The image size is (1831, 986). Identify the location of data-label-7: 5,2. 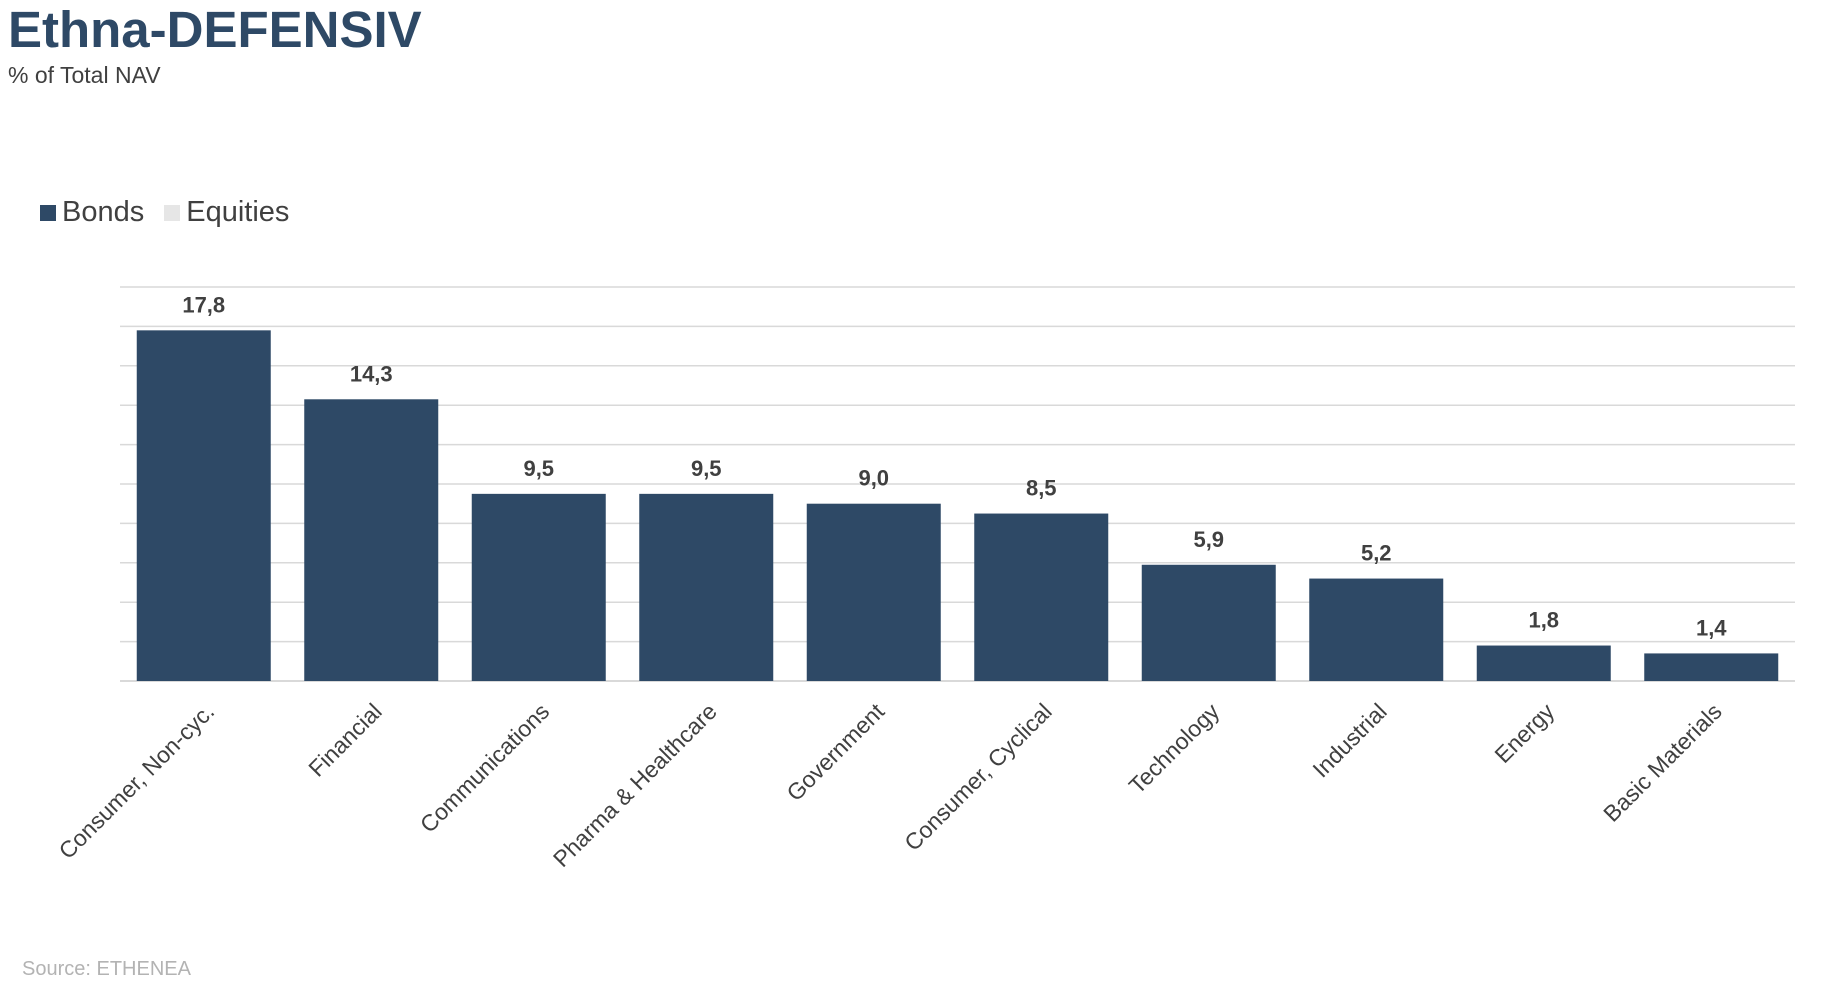
(1376, 553).